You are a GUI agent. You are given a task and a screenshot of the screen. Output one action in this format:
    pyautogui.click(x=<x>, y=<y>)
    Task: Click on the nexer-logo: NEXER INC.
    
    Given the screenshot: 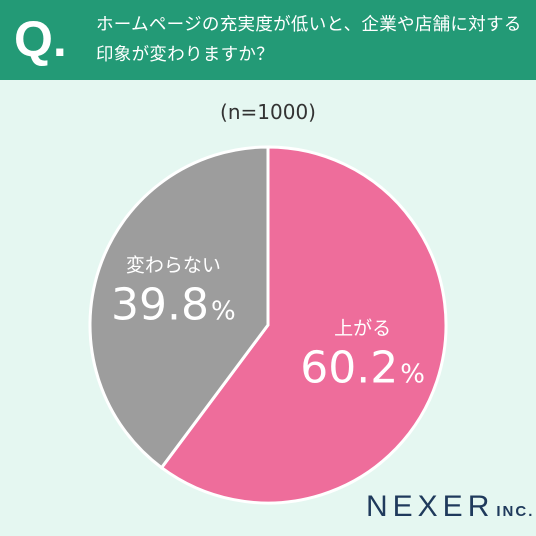 What is the action you would take?
    pyautogui.click(x=450, y=507)
    